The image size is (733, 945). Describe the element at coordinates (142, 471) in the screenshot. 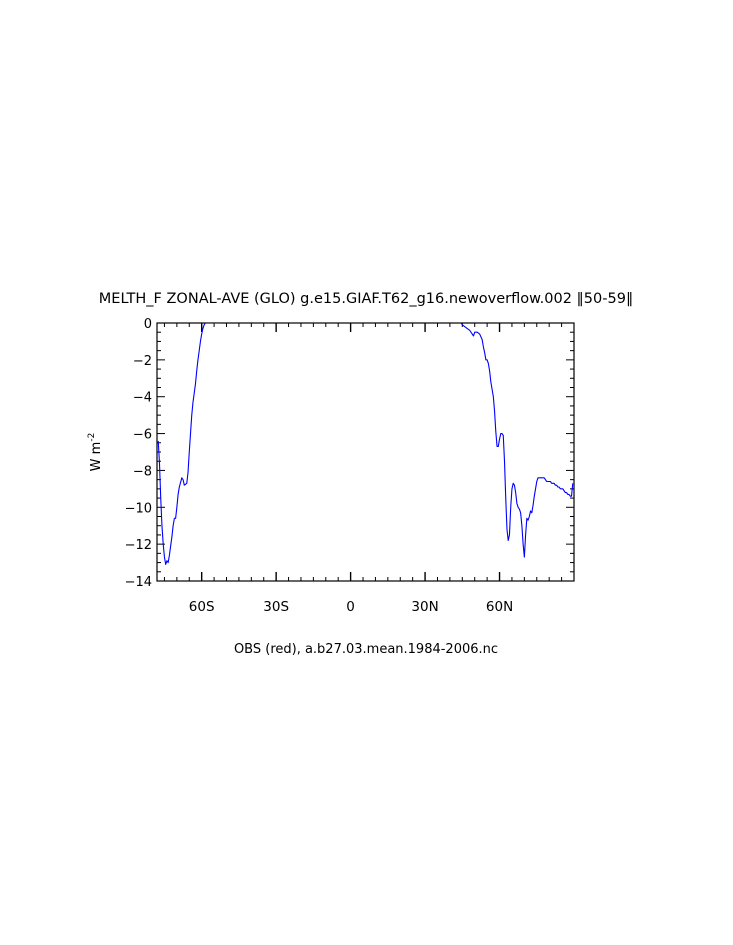

I see `y-tick-label: −8` at that location.